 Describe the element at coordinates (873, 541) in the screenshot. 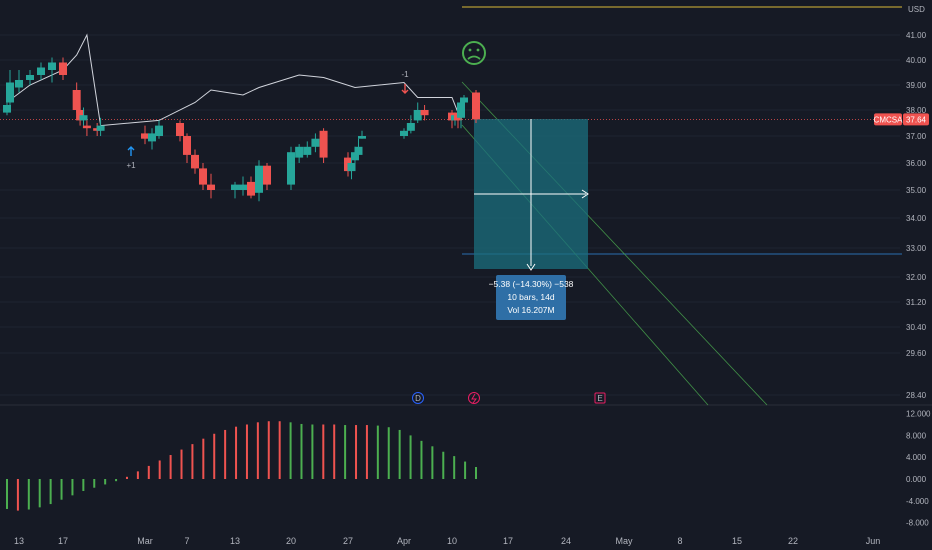

I see `time-tick-label: Jun` at that location.